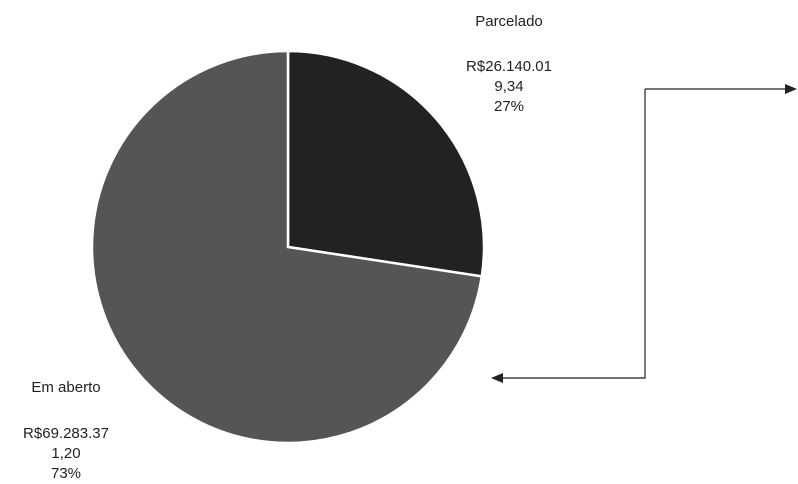  I want to click on slice-label-parcelado-amount: R$26.140.01, so click(509, 66).